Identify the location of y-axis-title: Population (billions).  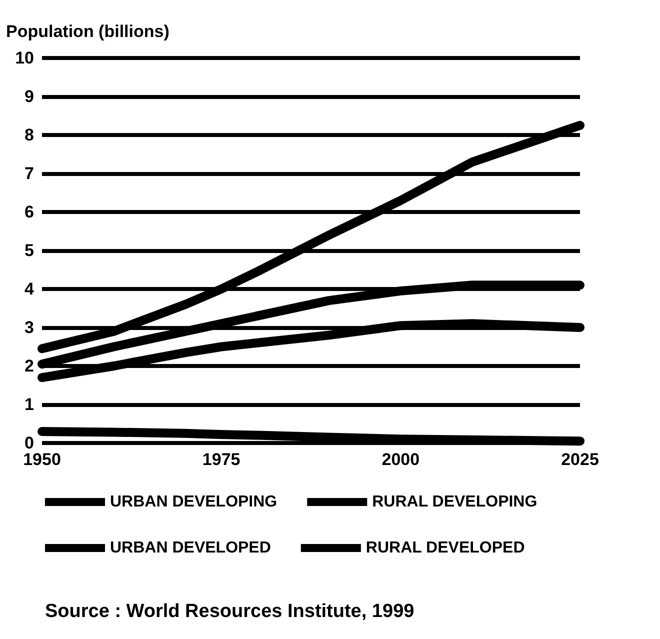
(88, 31).